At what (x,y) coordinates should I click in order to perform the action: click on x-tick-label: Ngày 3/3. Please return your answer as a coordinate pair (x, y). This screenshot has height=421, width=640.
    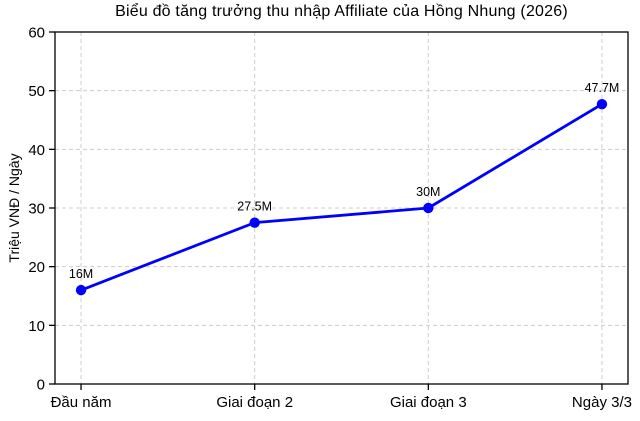
    Looking at the image, I should click on (602, 402).